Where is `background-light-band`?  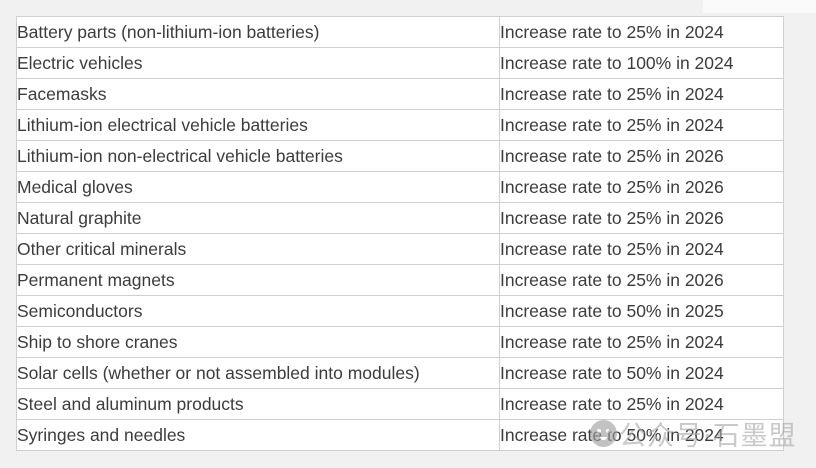
background-light-band is located at coordinates (759, 6).